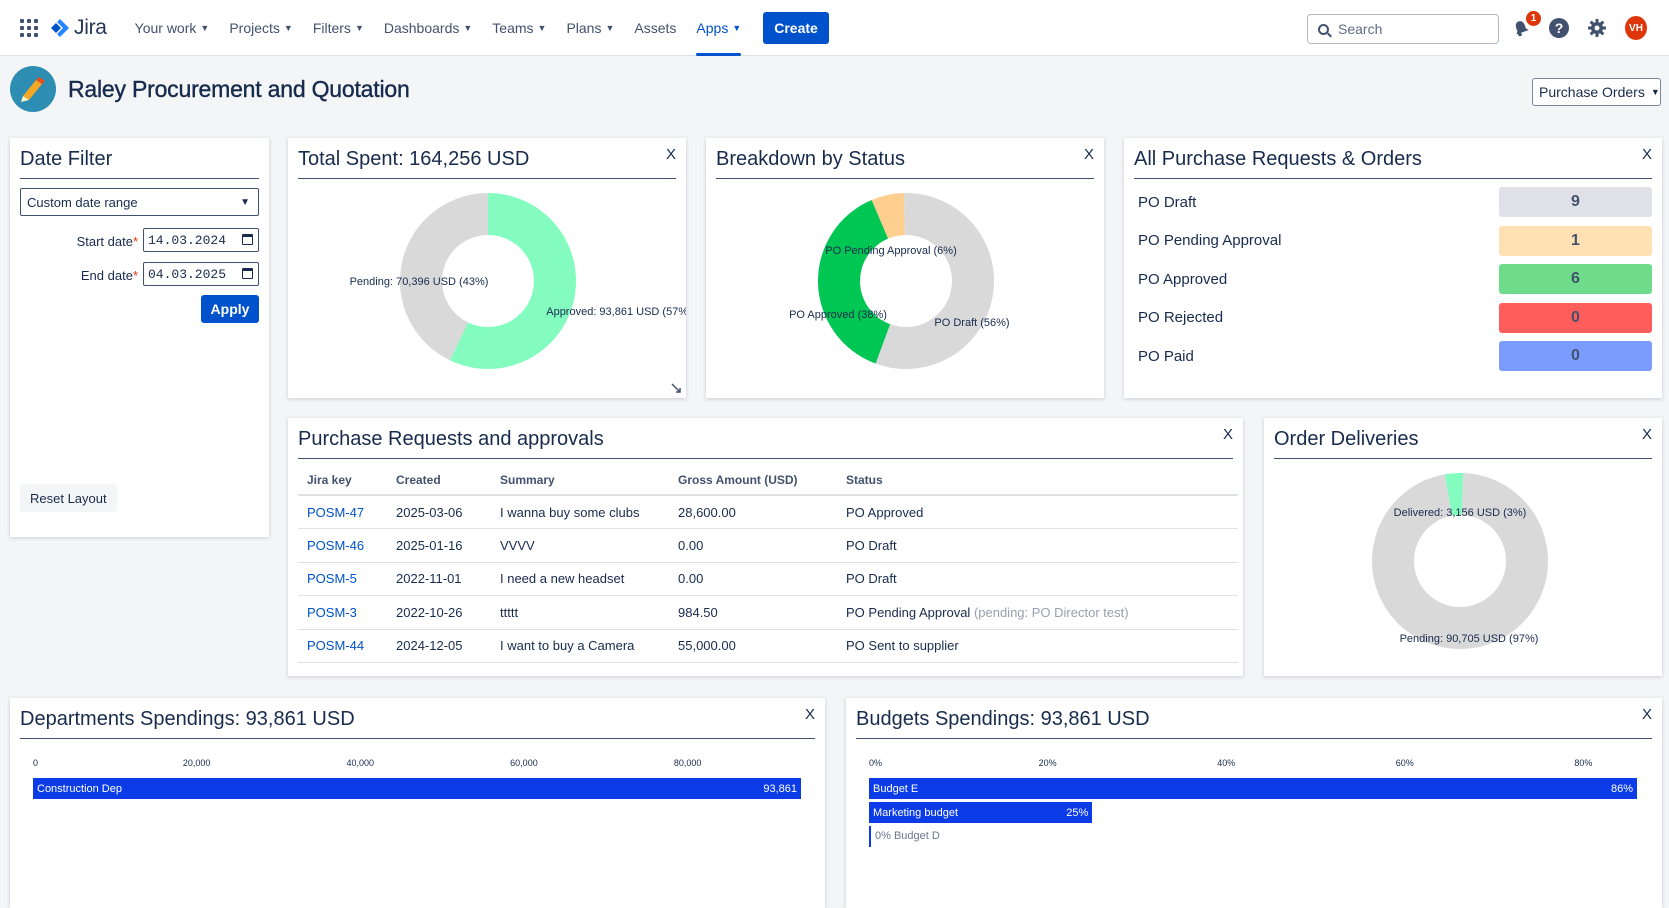 This screenshot has height=908, width=1669. What do you see at coordinates (336, 512) in the screenshot?
I see `issue-link: POSM-47` at bounding box center [336, 512].